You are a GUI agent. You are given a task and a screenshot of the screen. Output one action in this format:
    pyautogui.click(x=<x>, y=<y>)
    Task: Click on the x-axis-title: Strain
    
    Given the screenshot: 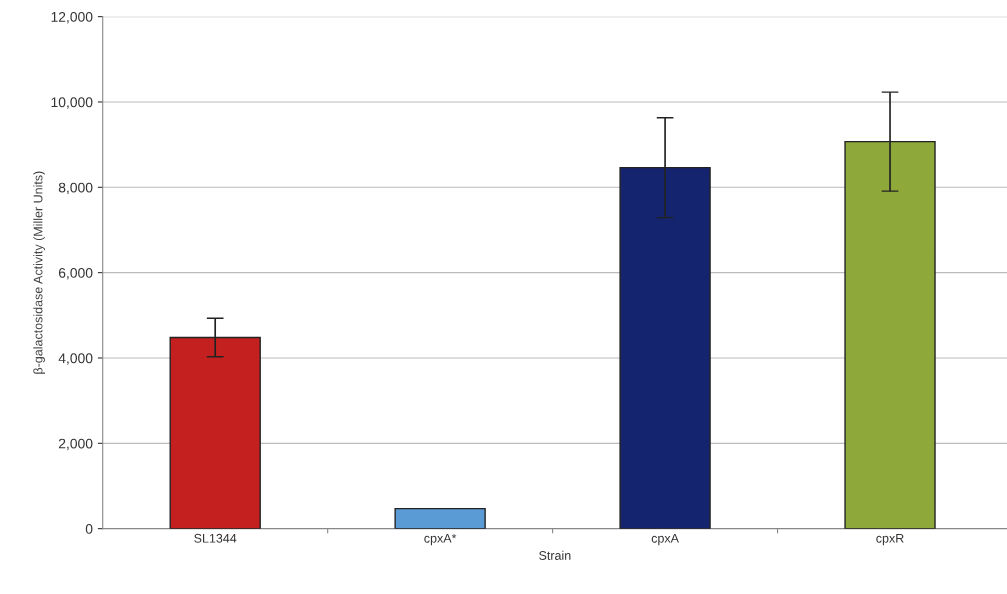 What is the action you would take?
    pyautogui.click(x=555, y=555)
    